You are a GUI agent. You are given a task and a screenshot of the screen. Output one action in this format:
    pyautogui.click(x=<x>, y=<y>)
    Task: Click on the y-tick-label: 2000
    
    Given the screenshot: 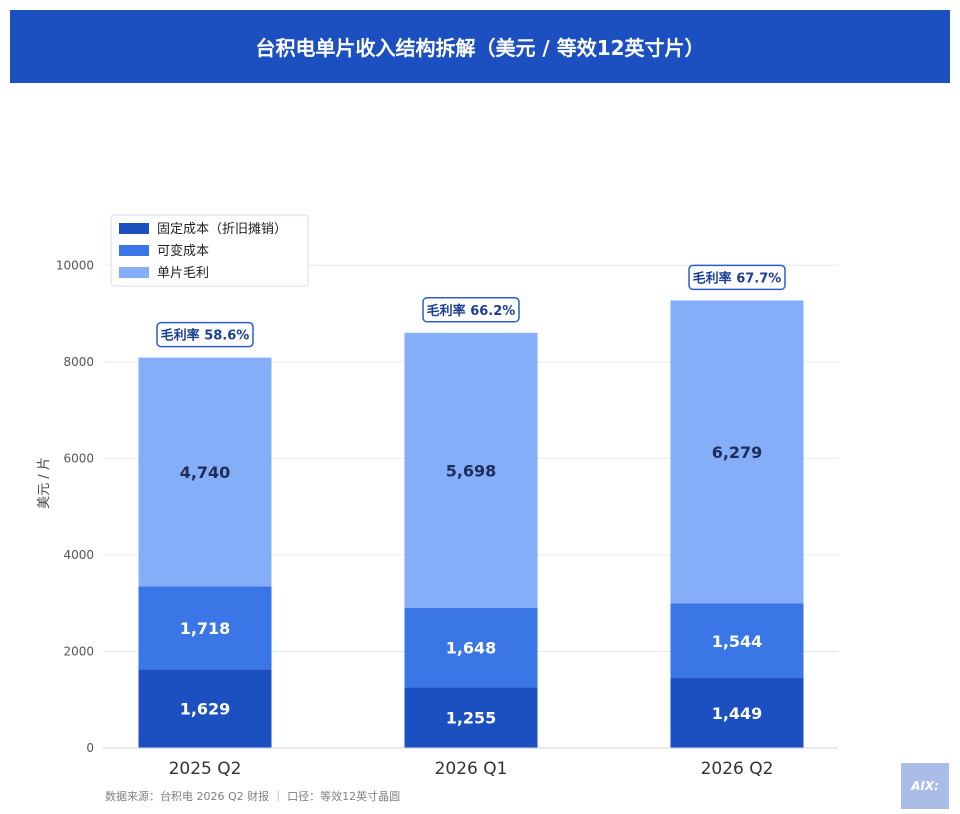 What is the action you would take?
    pyautogui.click(x=78, y=651)
    